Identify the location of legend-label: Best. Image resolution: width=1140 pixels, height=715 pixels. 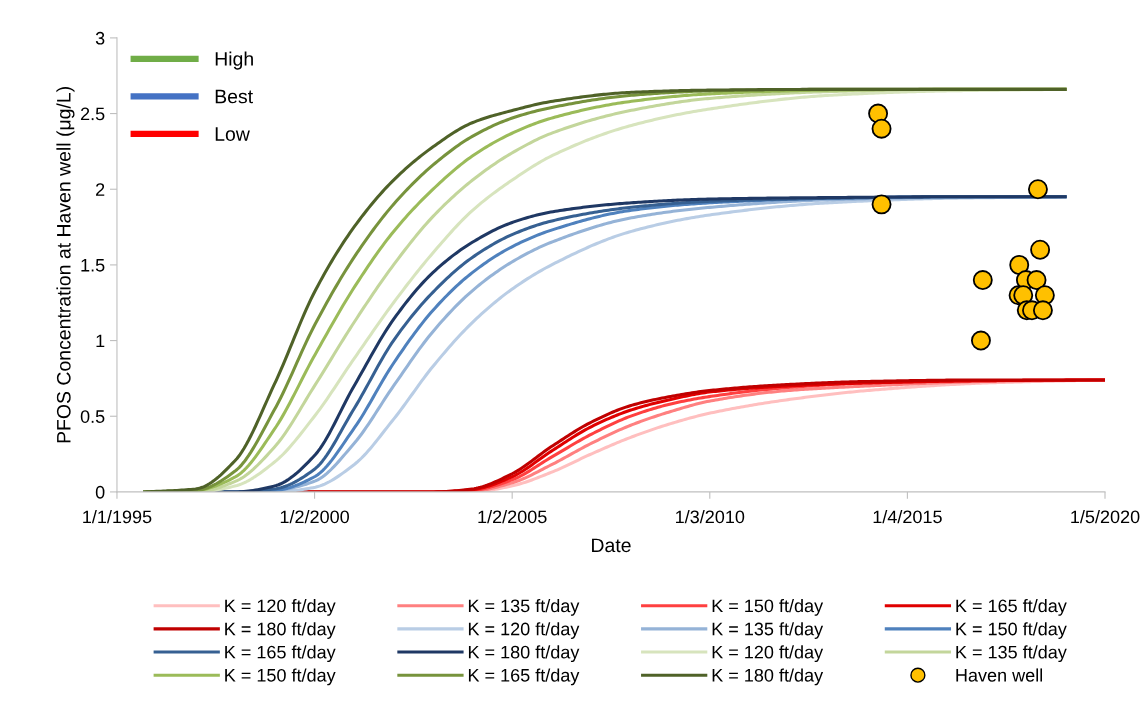
(234, 96).